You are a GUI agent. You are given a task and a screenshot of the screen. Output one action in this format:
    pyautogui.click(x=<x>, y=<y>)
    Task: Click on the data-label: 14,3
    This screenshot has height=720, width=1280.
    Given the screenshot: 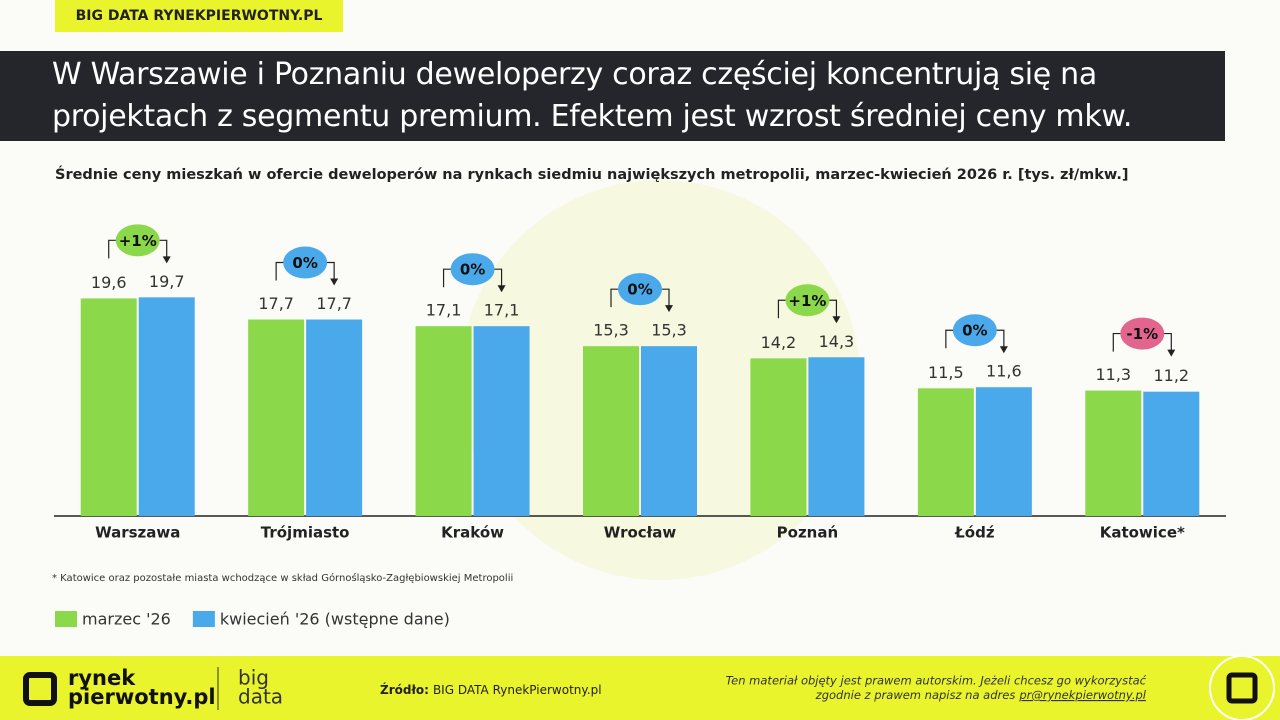 What is the action you would take?
    pyautogui.click(x=837, y=341)
    